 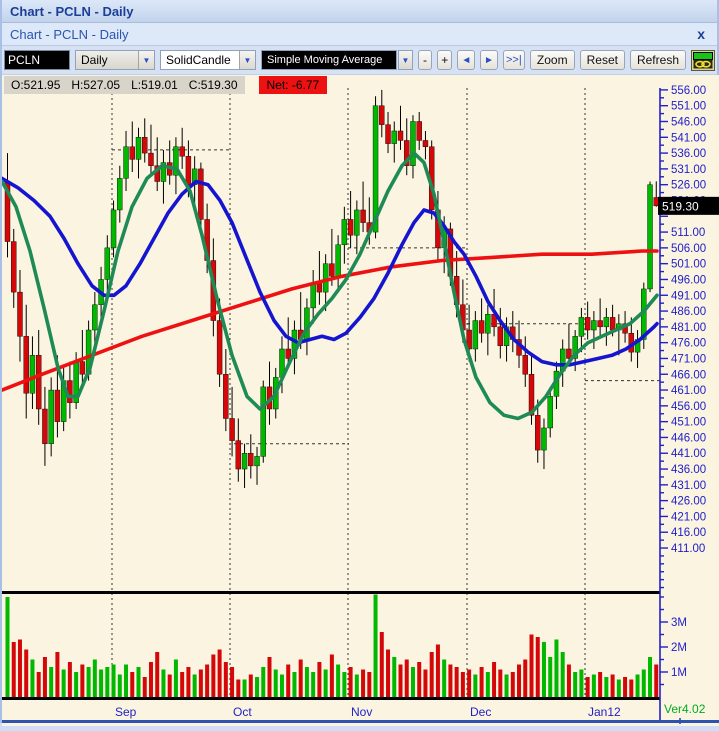 What do you see at coordinates (688, 344) in the screenshot?
I see `svg-text: 476.00` at bounding box center [688, 344].